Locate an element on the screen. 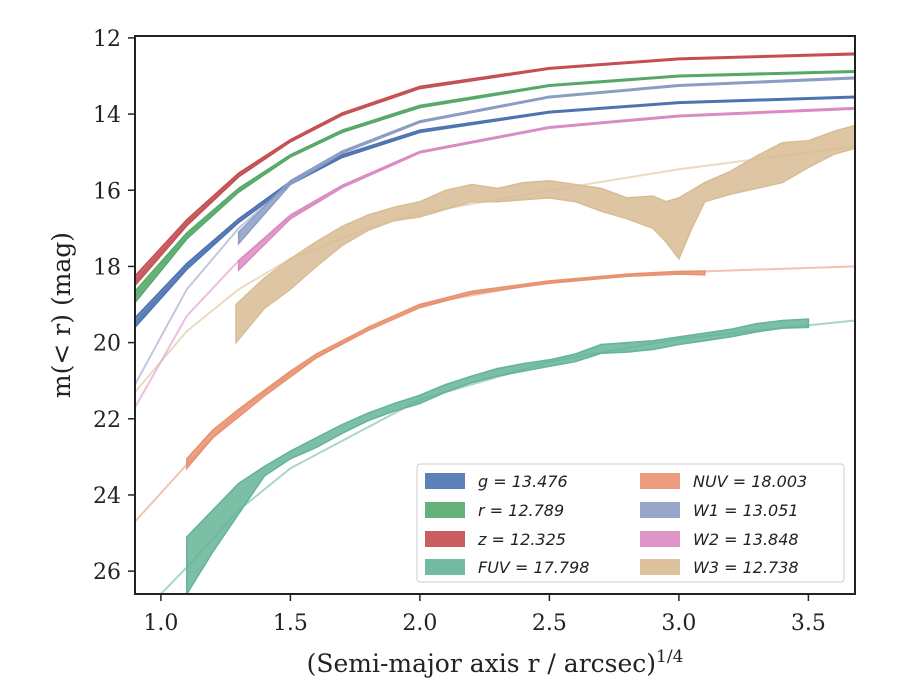 This screenshot has width=900, height=700. x-axis-label-superscript: 1/4 is located at coordinates (669, 657).